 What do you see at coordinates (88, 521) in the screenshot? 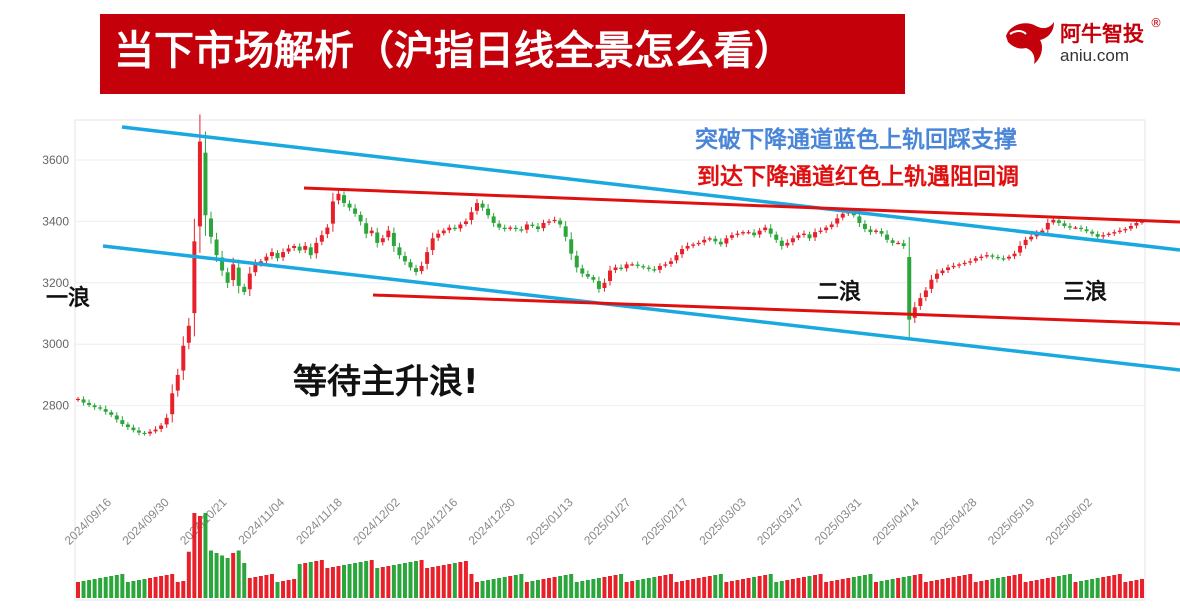
I see `x-tick-label: 2024/09/16` at bounding box center [88, 521].